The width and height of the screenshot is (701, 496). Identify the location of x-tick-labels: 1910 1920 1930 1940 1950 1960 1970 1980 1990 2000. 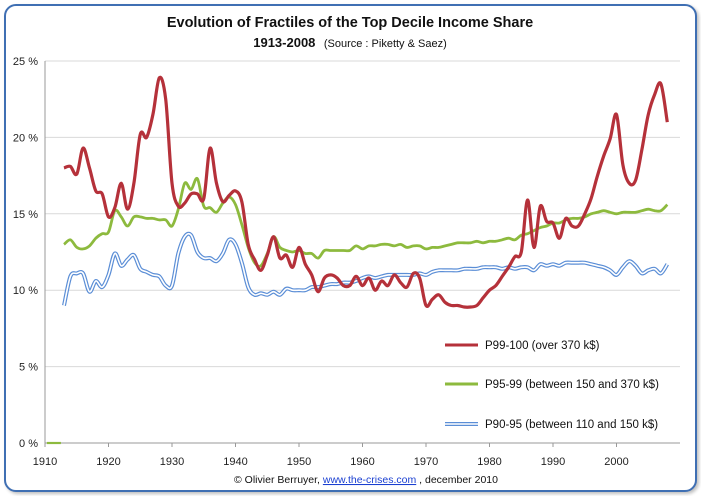
(331, 462).